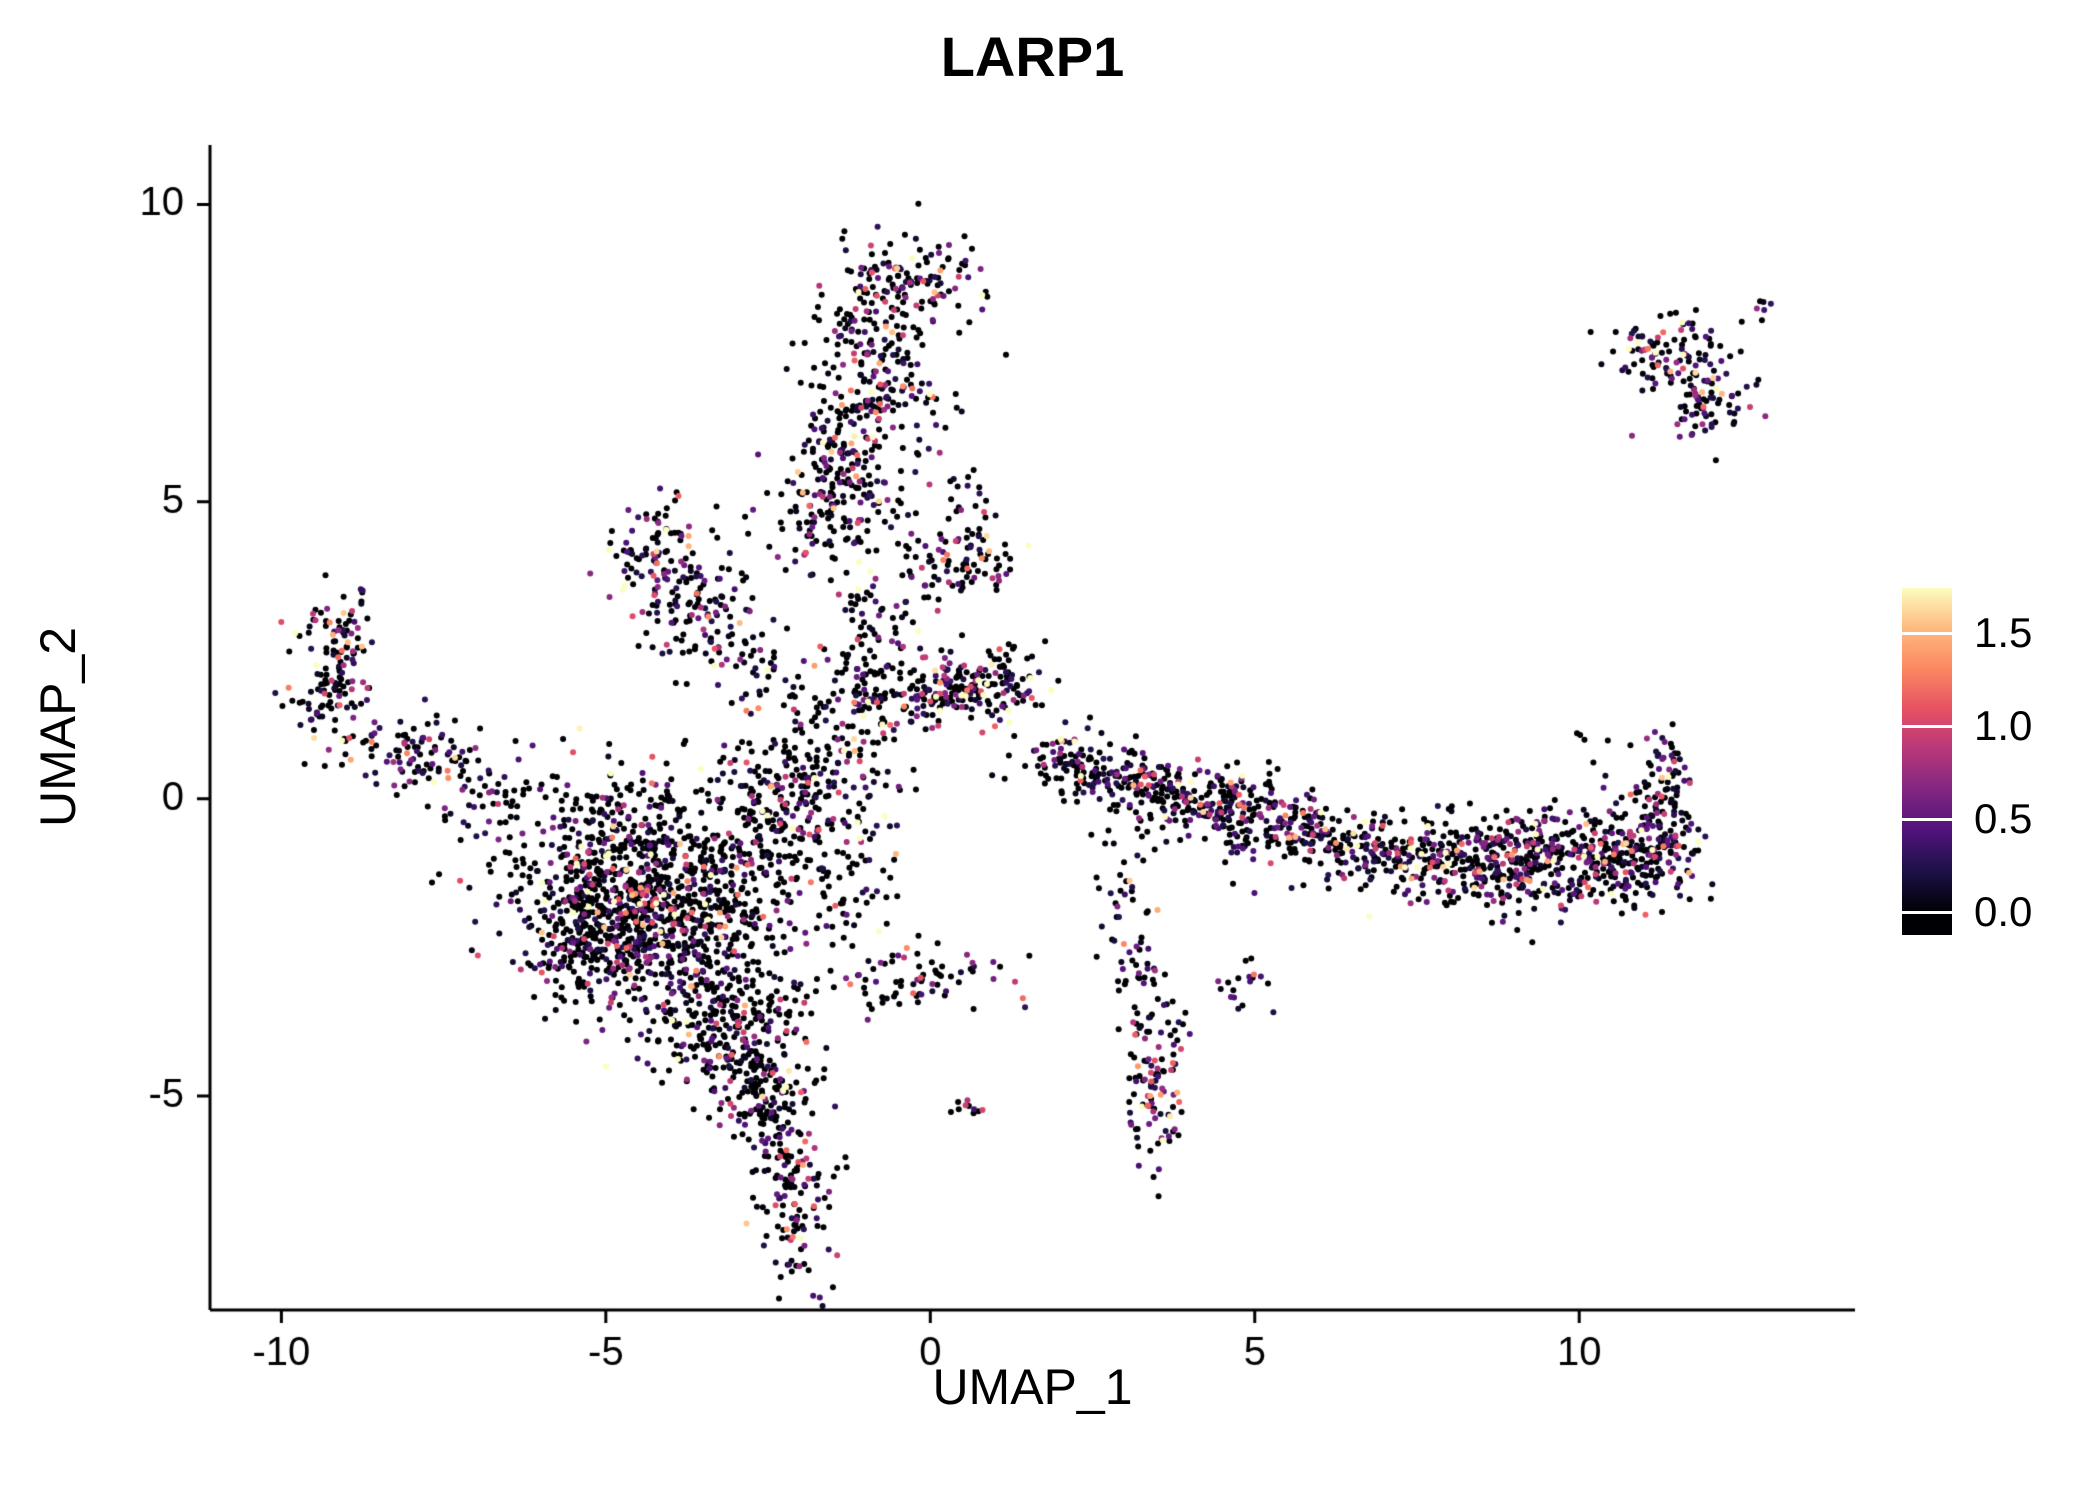  Describe the element at coordinates (1032, 56) in the screenshot. I see `chart-title: LARP1` at that location.